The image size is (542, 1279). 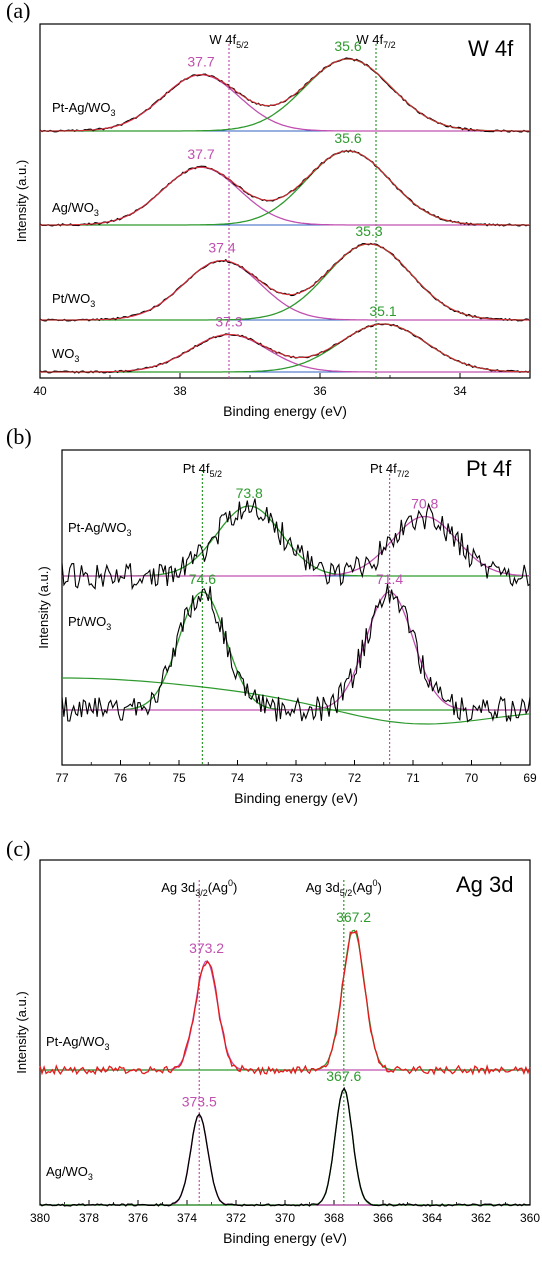 What do you see at coordinates (236, 1218) in the screenshot?
I see `x-tick-label: 372` at bounding box center [236, 1218].